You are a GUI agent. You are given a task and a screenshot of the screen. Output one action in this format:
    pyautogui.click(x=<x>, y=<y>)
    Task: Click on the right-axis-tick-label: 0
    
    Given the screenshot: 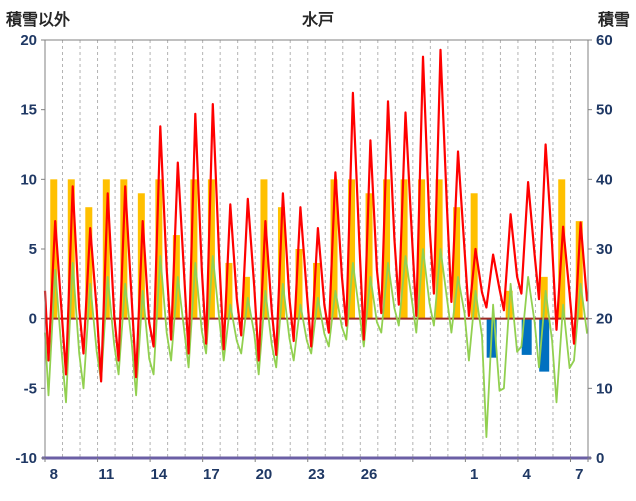 What is the action you would take?
    pyautogui.click(x=600, y=458)
    